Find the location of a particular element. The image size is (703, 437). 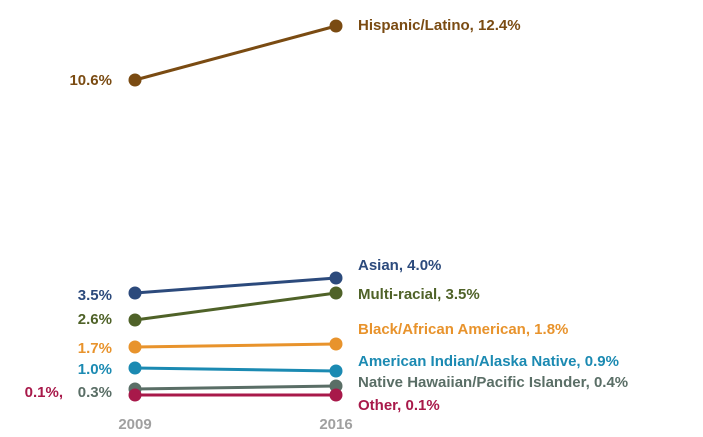

start-label: 10.6% is located at coordinates (90, 80).